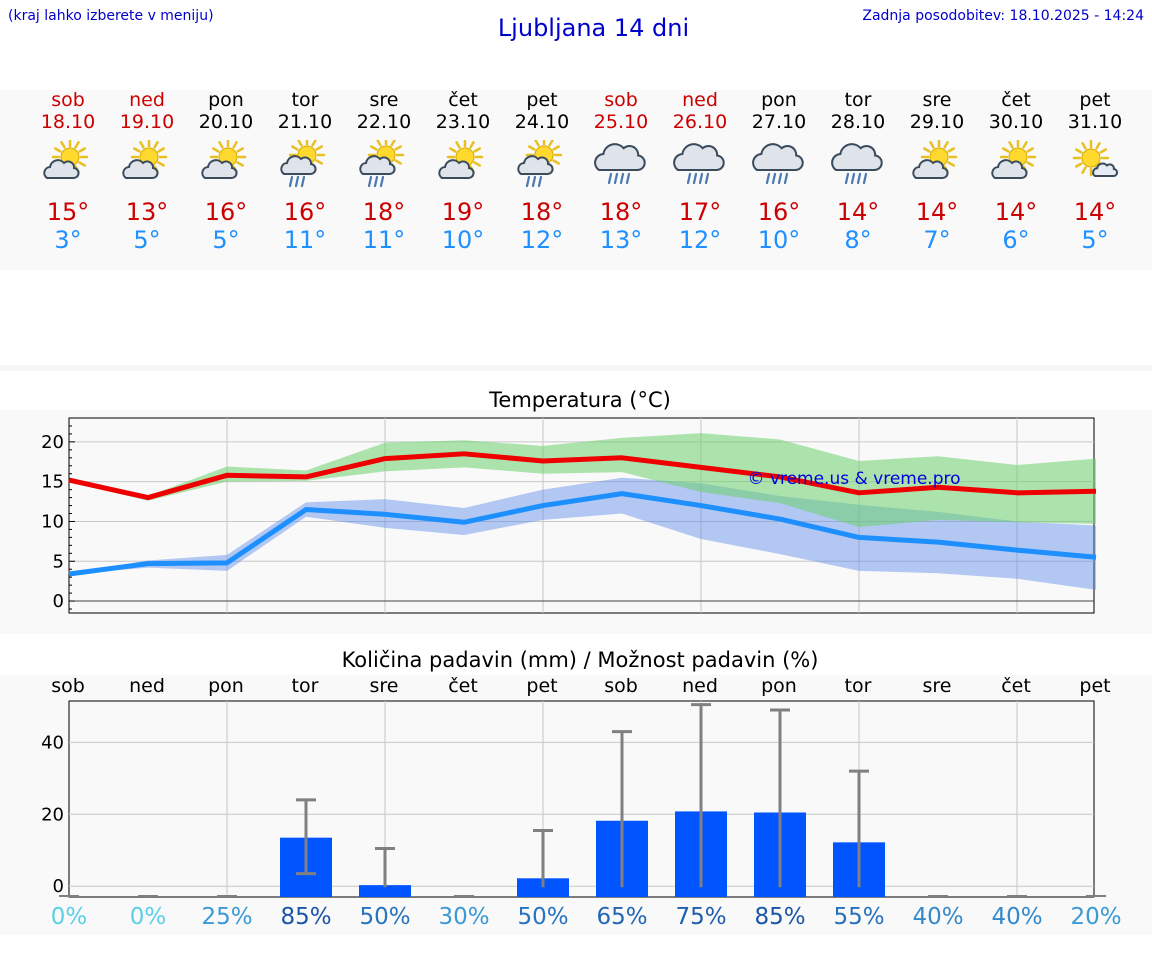 The image size is (1152, 975). I want to click on day-date: 31.10, so click(1095, 122).